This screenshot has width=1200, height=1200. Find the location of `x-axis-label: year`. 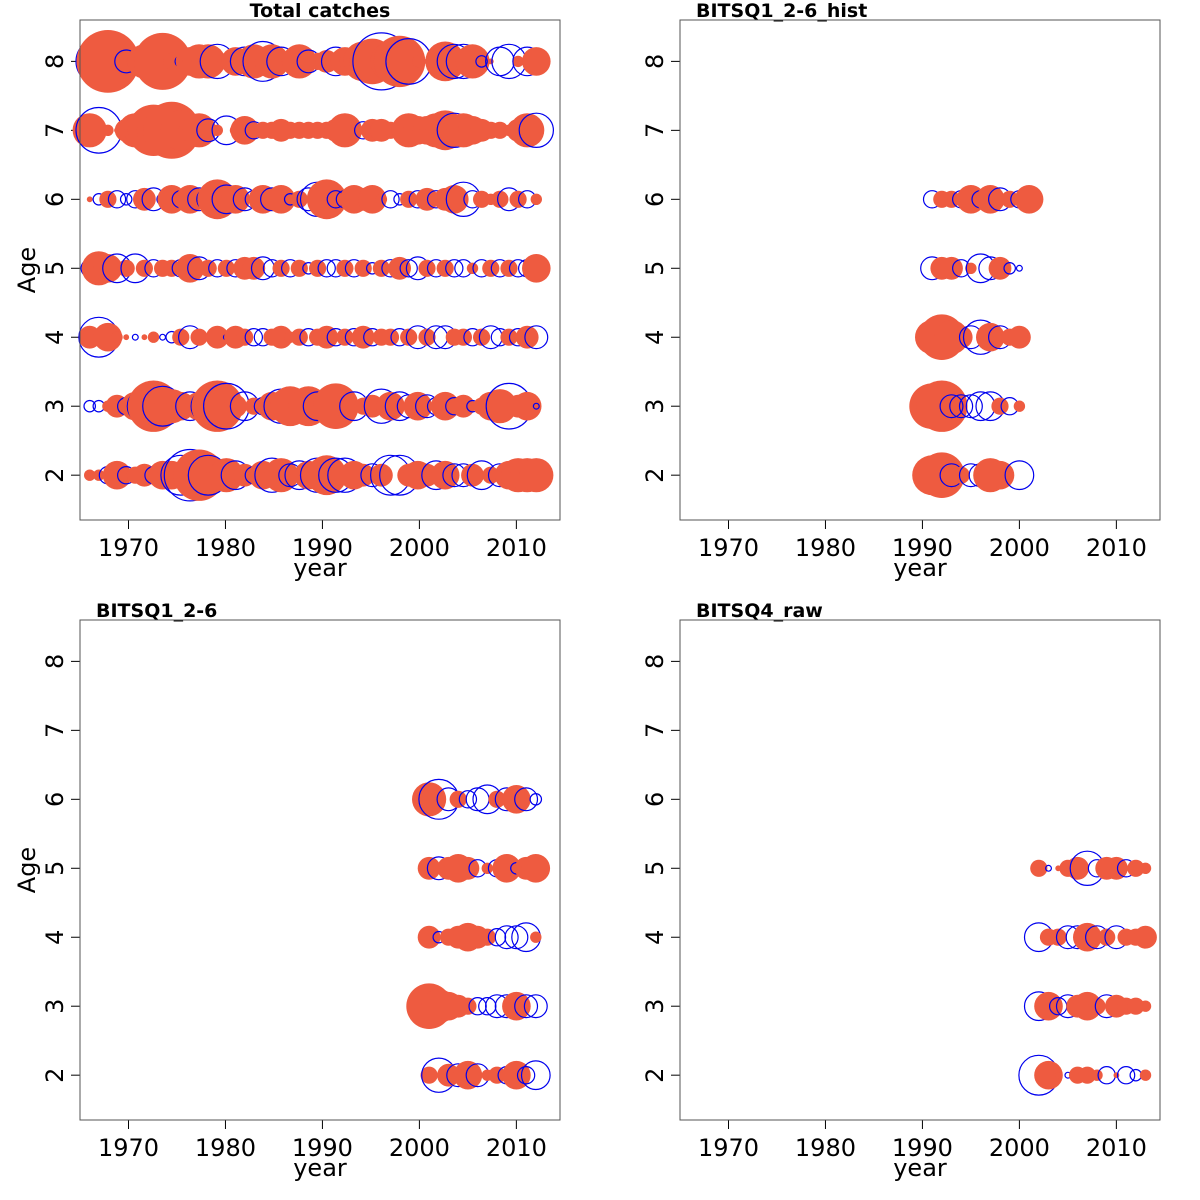

x-axis-label: year is located at coordinates (320, 1168).